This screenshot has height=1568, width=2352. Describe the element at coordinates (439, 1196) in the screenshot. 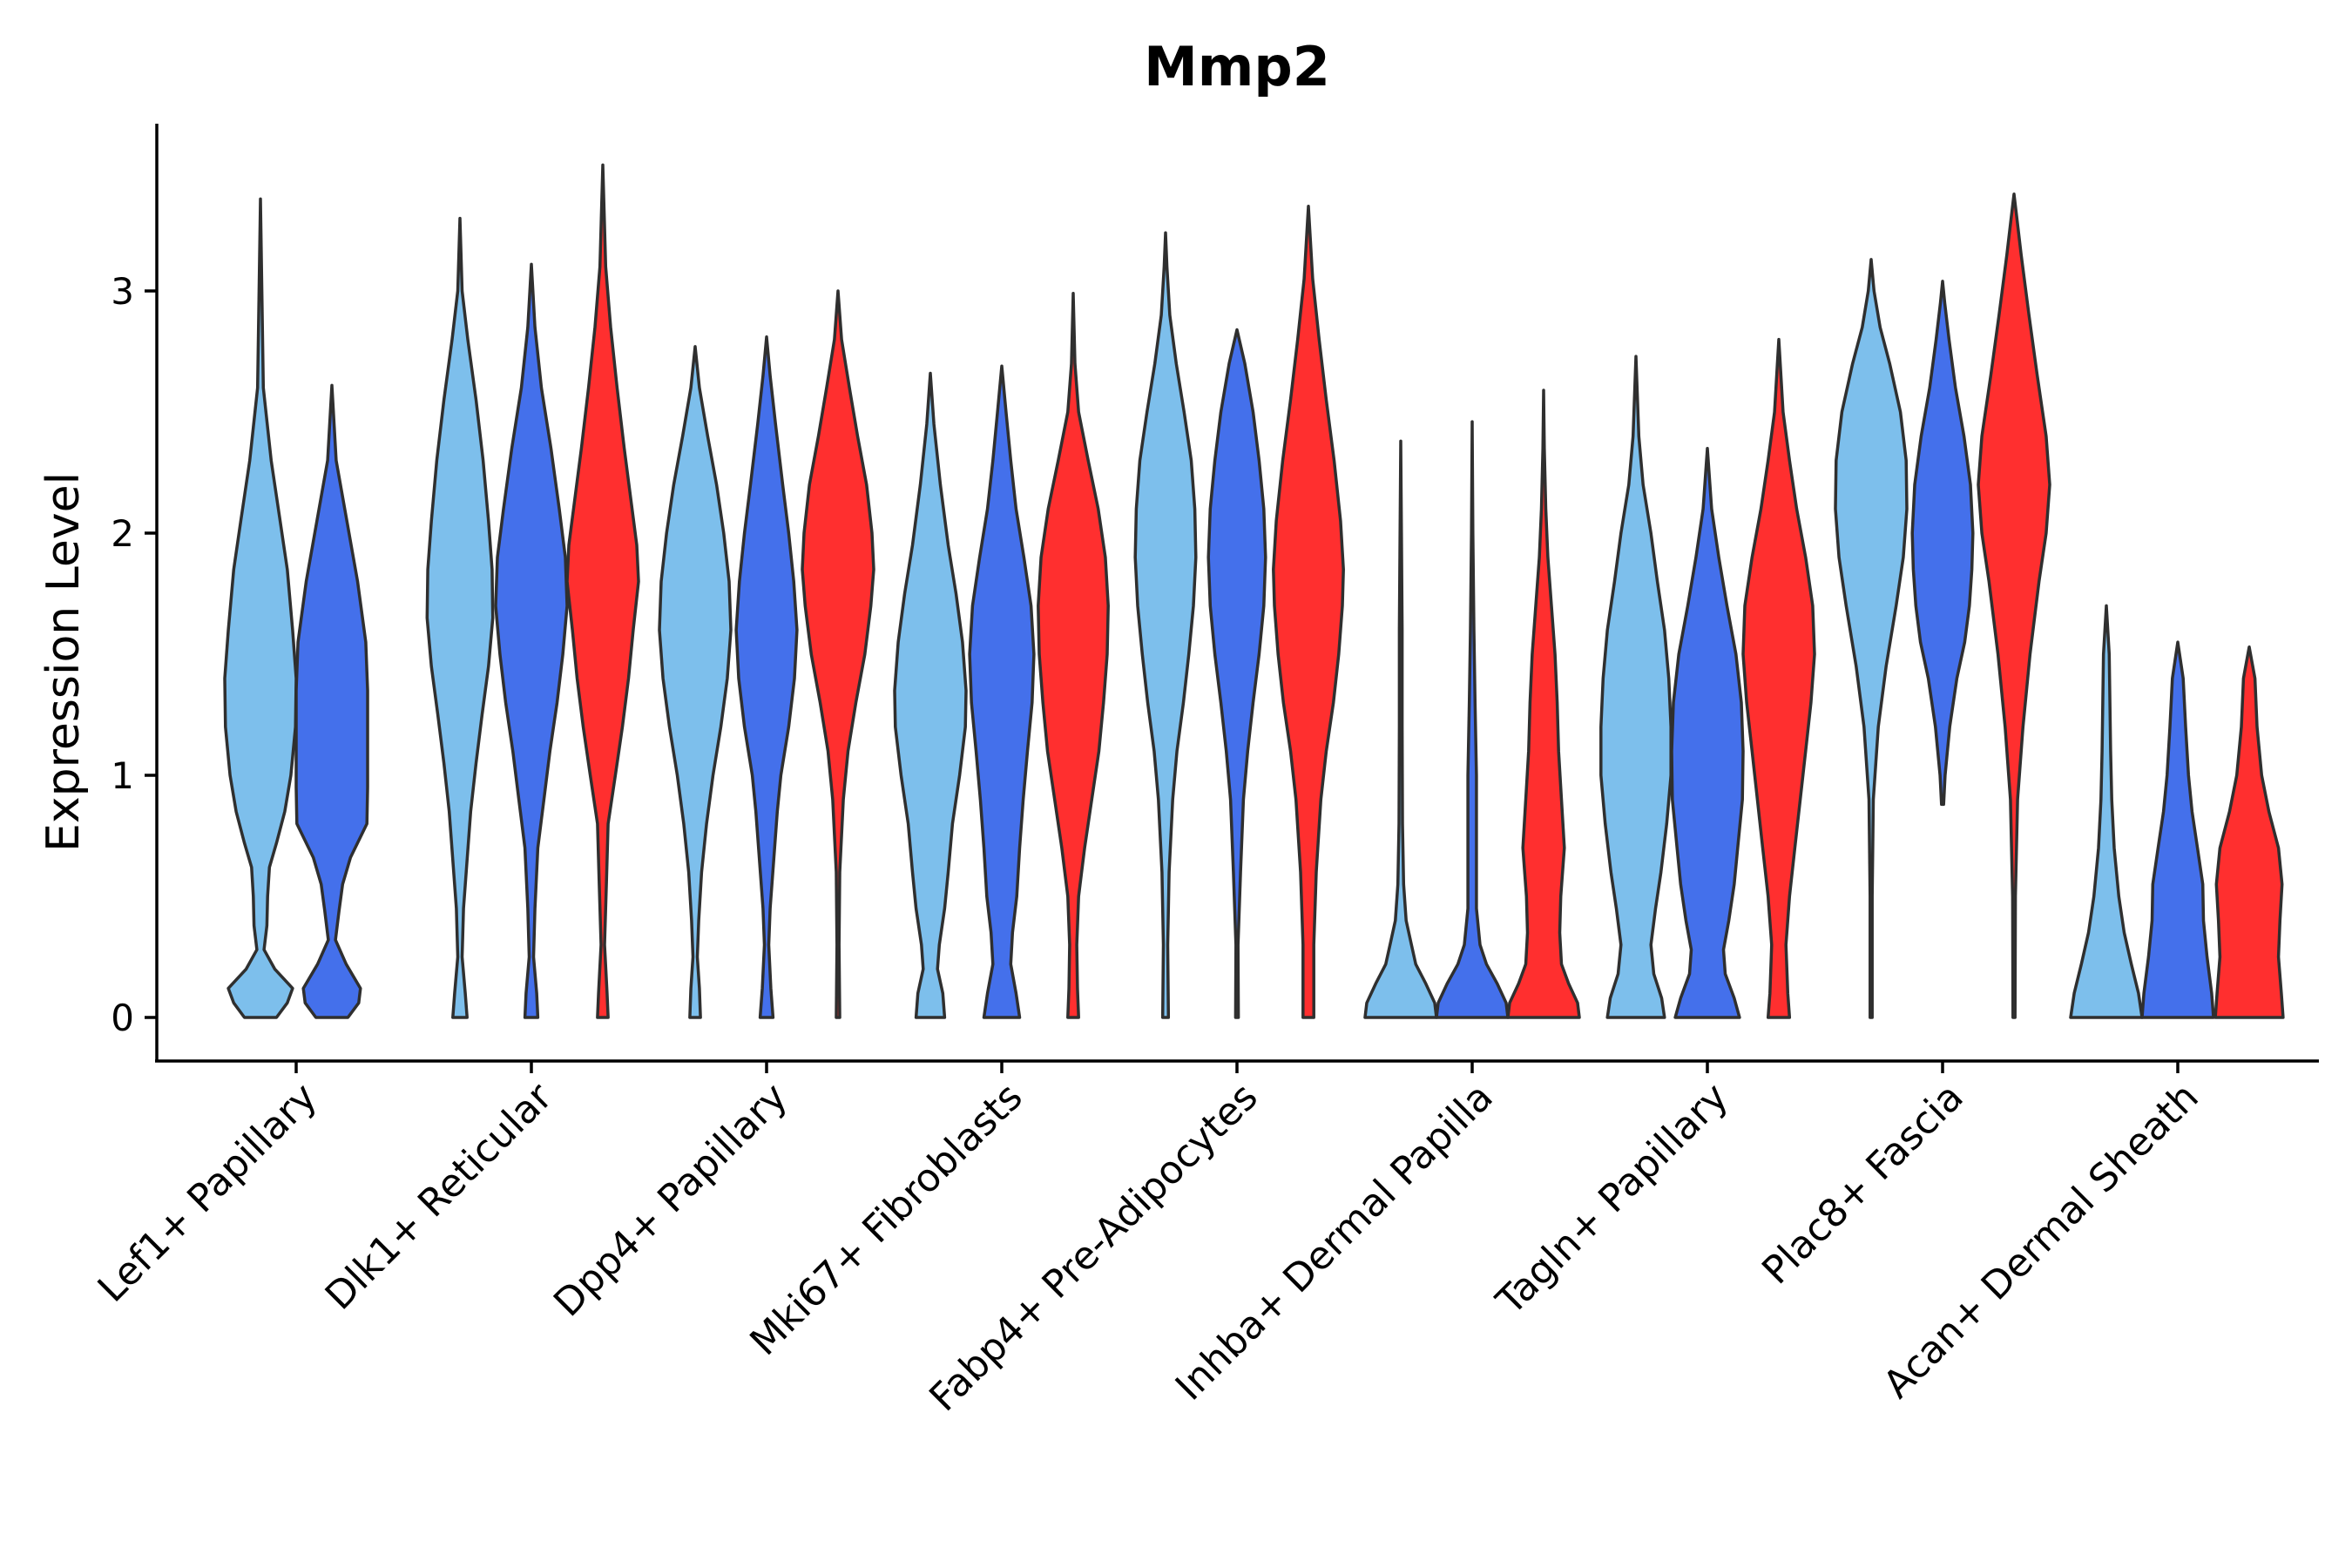

I see `x-tick-label: Dlk1+ Reticular` at that location.